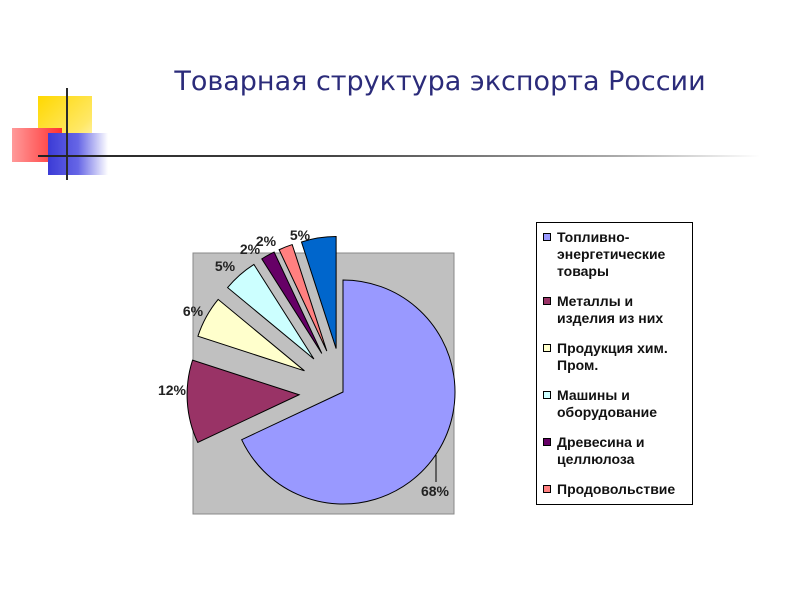 Image resolution: width=800 pixels, height=600 pixels. I want to click on slice-label-1: 68%, so click(435, 491).